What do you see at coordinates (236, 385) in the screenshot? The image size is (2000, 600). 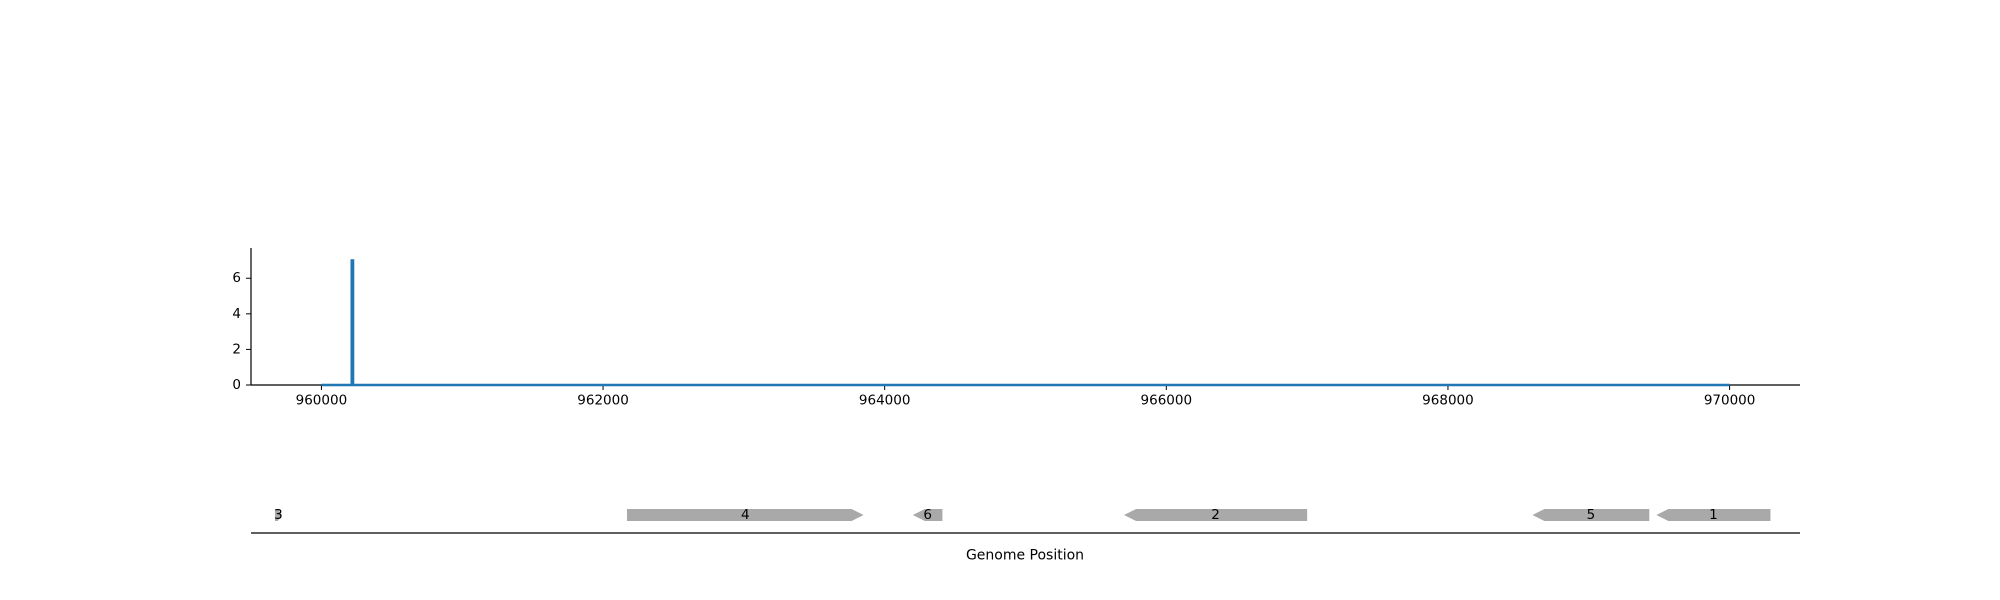 I see `y-tick-label: 0` at bounding box center [236, 385].